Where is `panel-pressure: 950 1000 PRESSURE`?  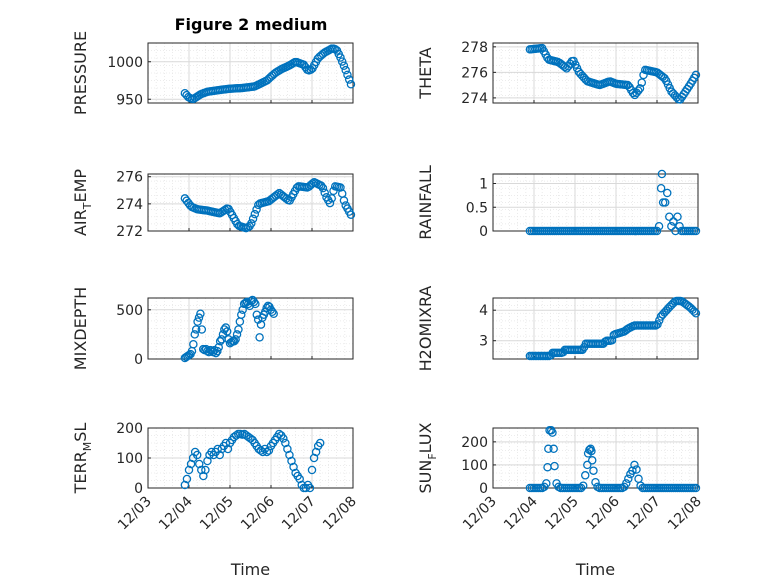
panel-pressure: 950 1000 PRESSURE is located at coordinates (213, 73).